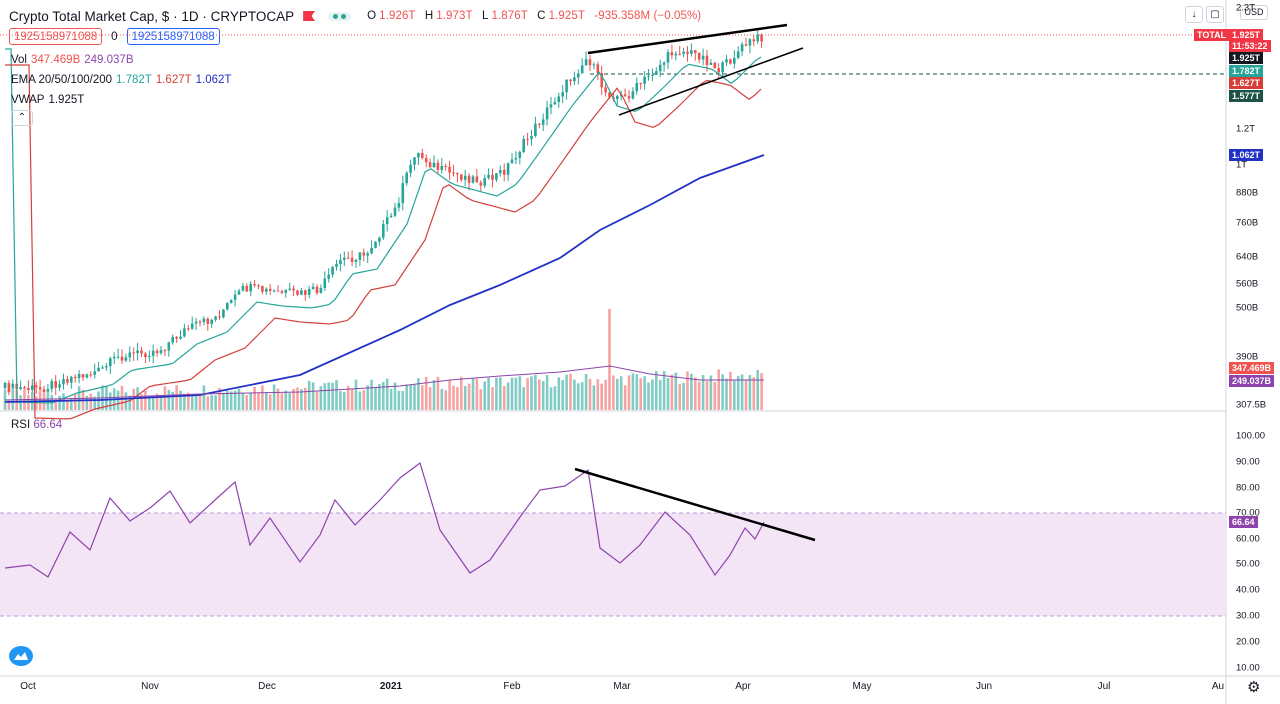 The height and width of the screenshot is (704, 1280). I want to click on flag-icon, so click(309, 16).